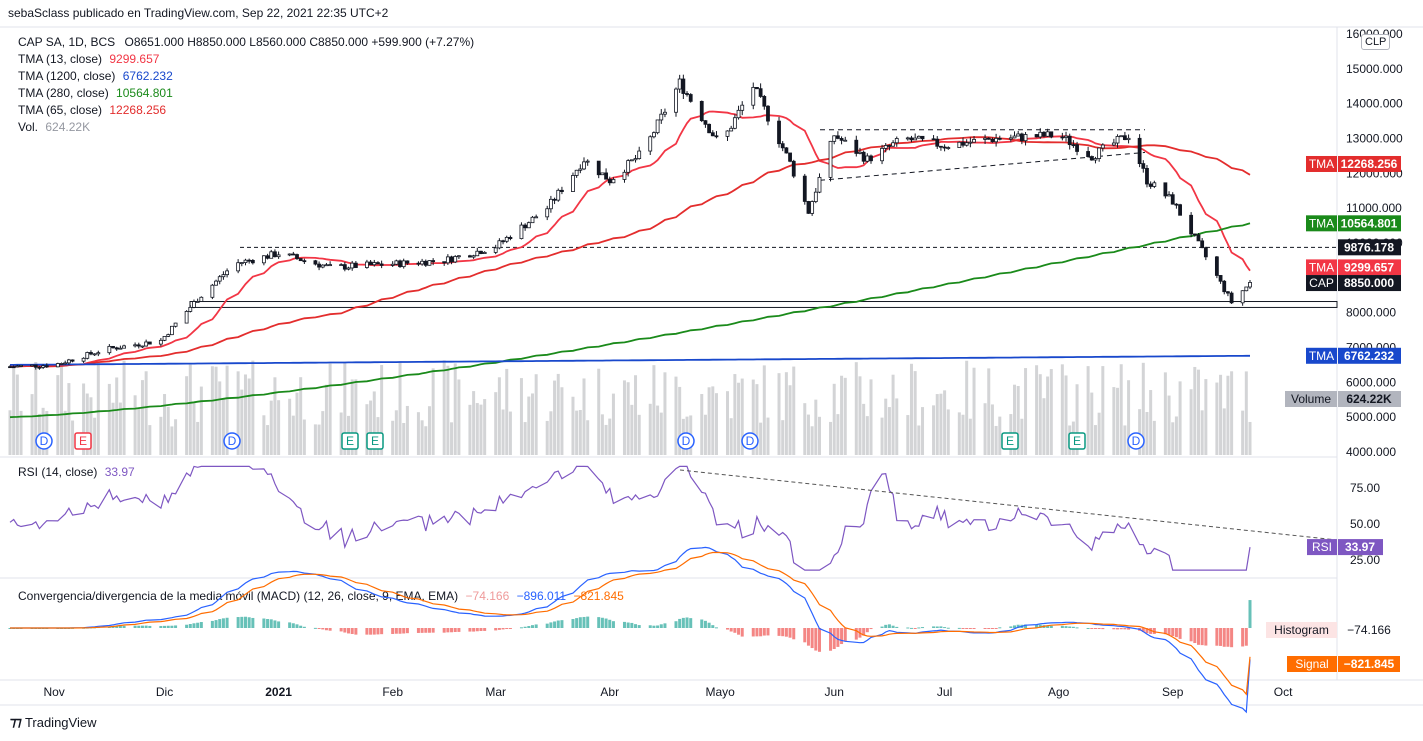 The width and height of the screenshot is (1423, 741). What do you see at coordinates (76, 472) in the screenshot?
I see `rsi-legend: RSI (14, close) 33.97` at bounding box center [76, 472].